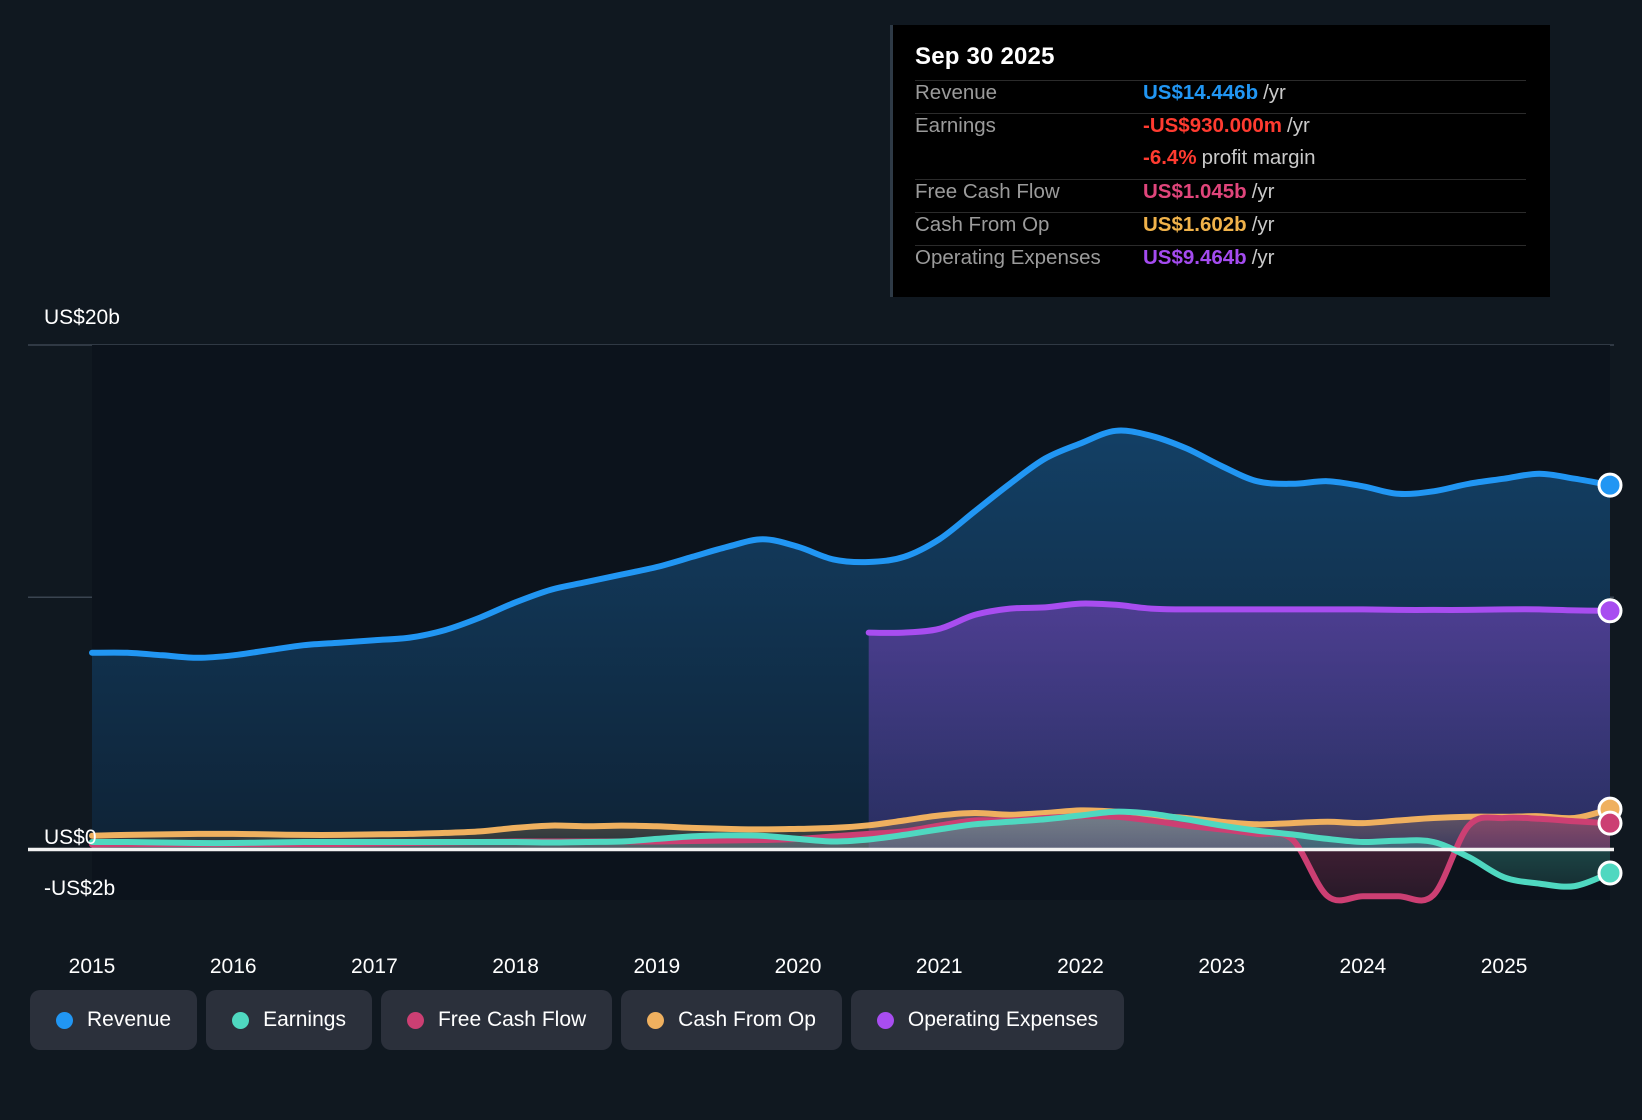 This screenshot has width=1642, height=1120. What do you see at coordinates (657, 966) in the screenshot?
I see `x-axis-tick-2019: 2019` at bounding box center [657, 966].